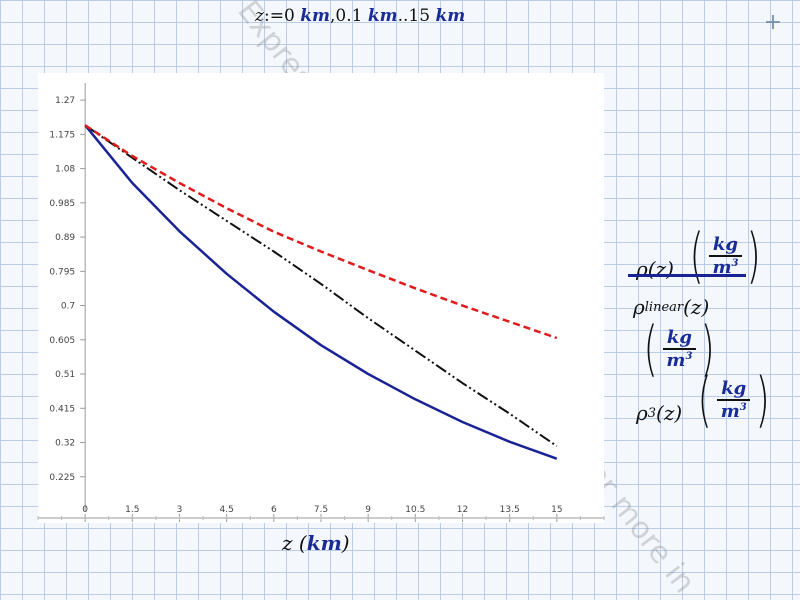 This screenshot has width=800, height=600. What do you see at coordinates (289, 16) in the screenshot?
I see `range-start: 0` at bounding box center [289, 16].